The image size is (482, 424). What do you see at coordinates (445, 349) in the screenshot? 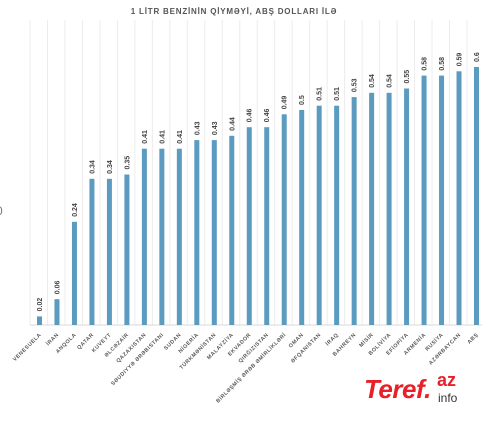
I see `category-label: AZƏRBAYCAN` at bounding box center [445, 349].